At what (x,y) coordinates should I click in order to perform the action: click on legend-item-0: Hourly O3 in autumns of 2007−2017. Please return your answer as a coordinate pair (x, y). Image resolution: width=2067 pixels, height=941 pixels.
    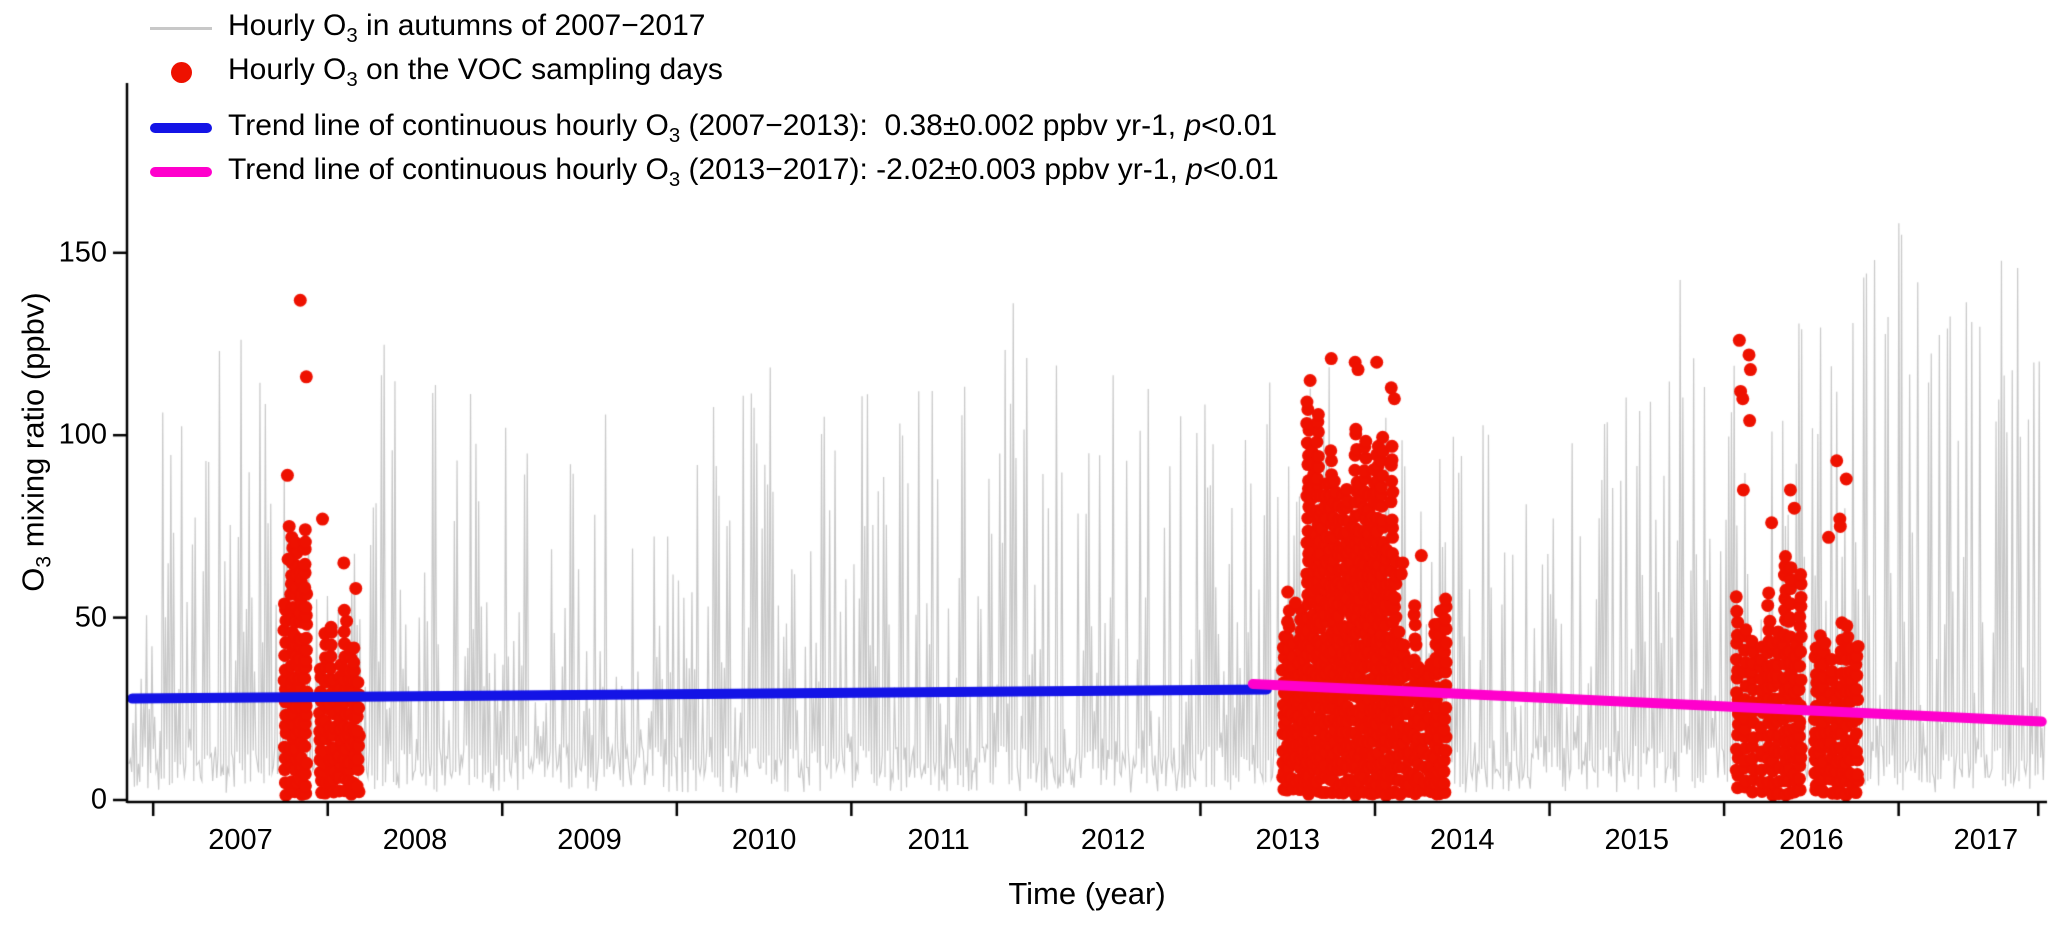
    Looking at the image, I should click on (714, 28).